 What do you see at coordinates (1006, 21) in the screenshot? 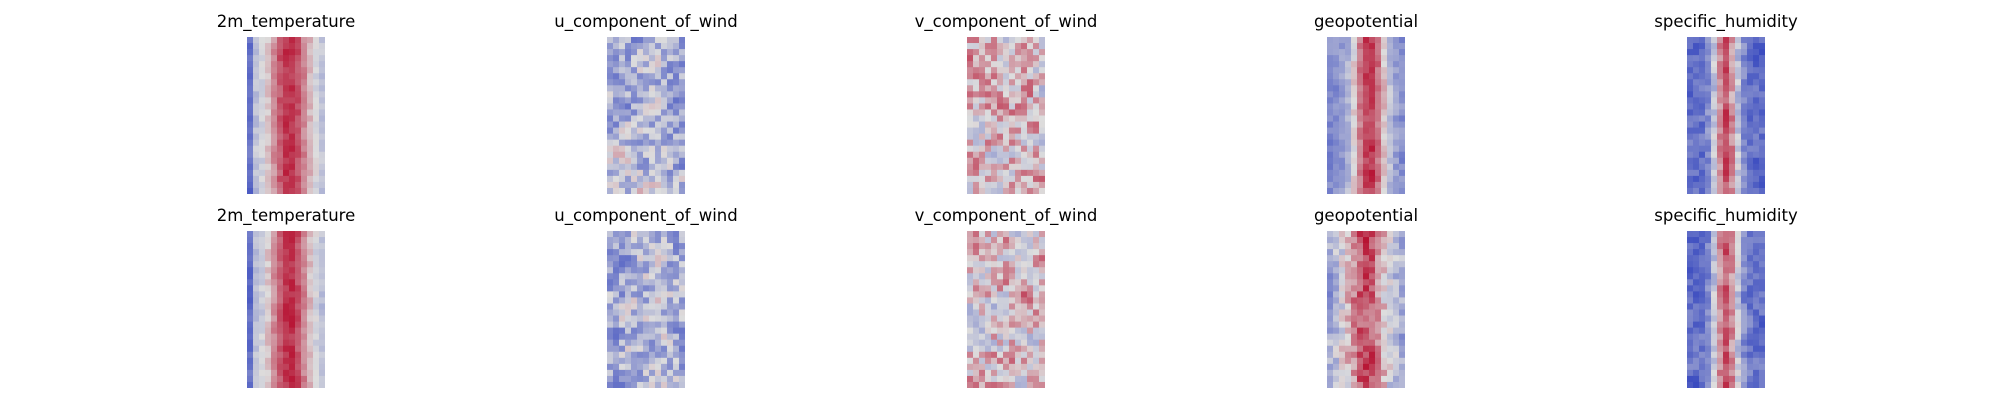
I see `panel-title: v_component_of_wind` at bounding box center [1006, 21].